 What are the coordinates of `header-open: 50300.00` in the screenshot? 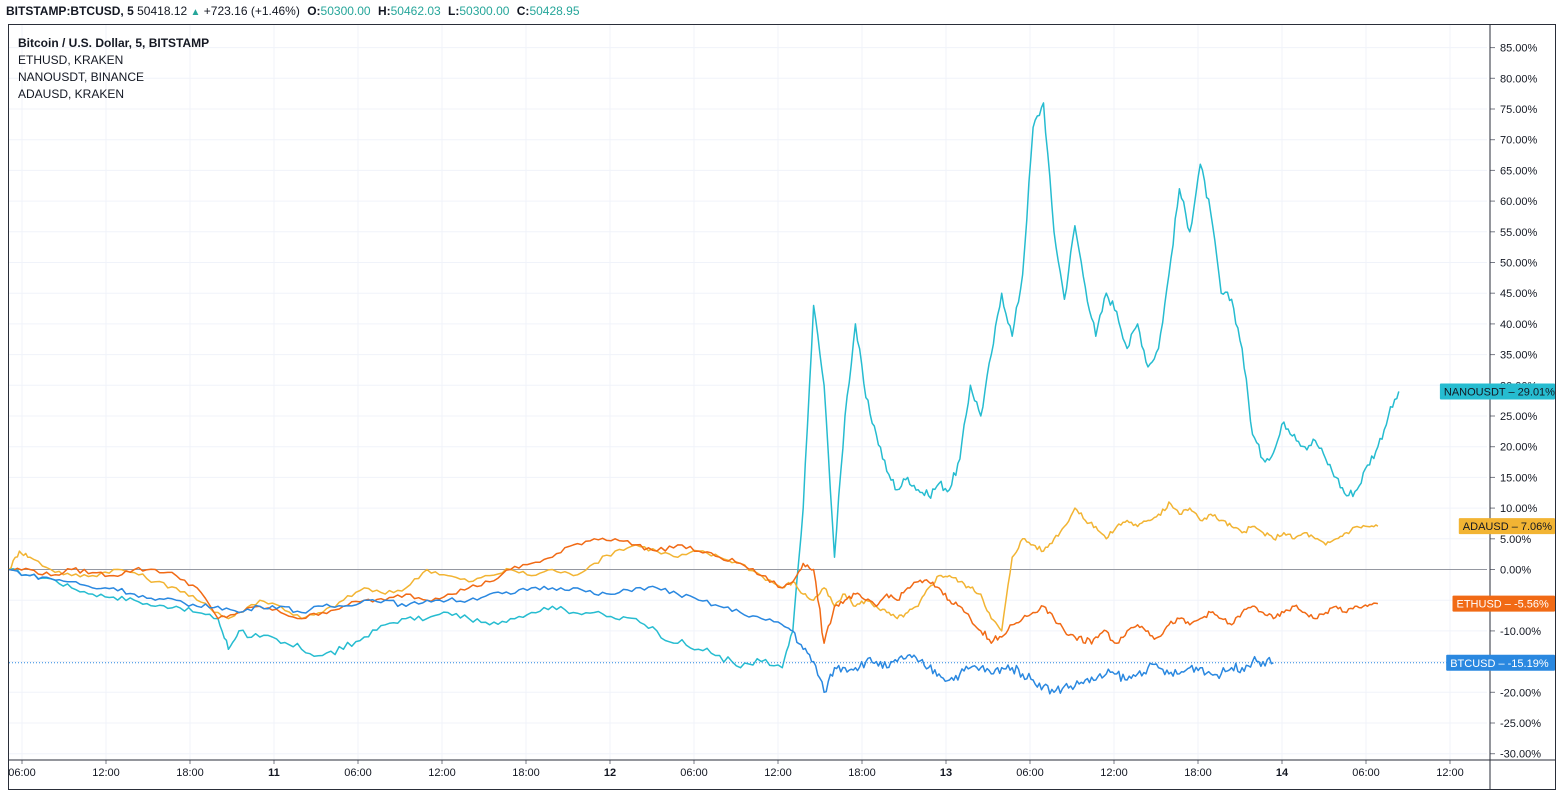 It's located at (345, 11).